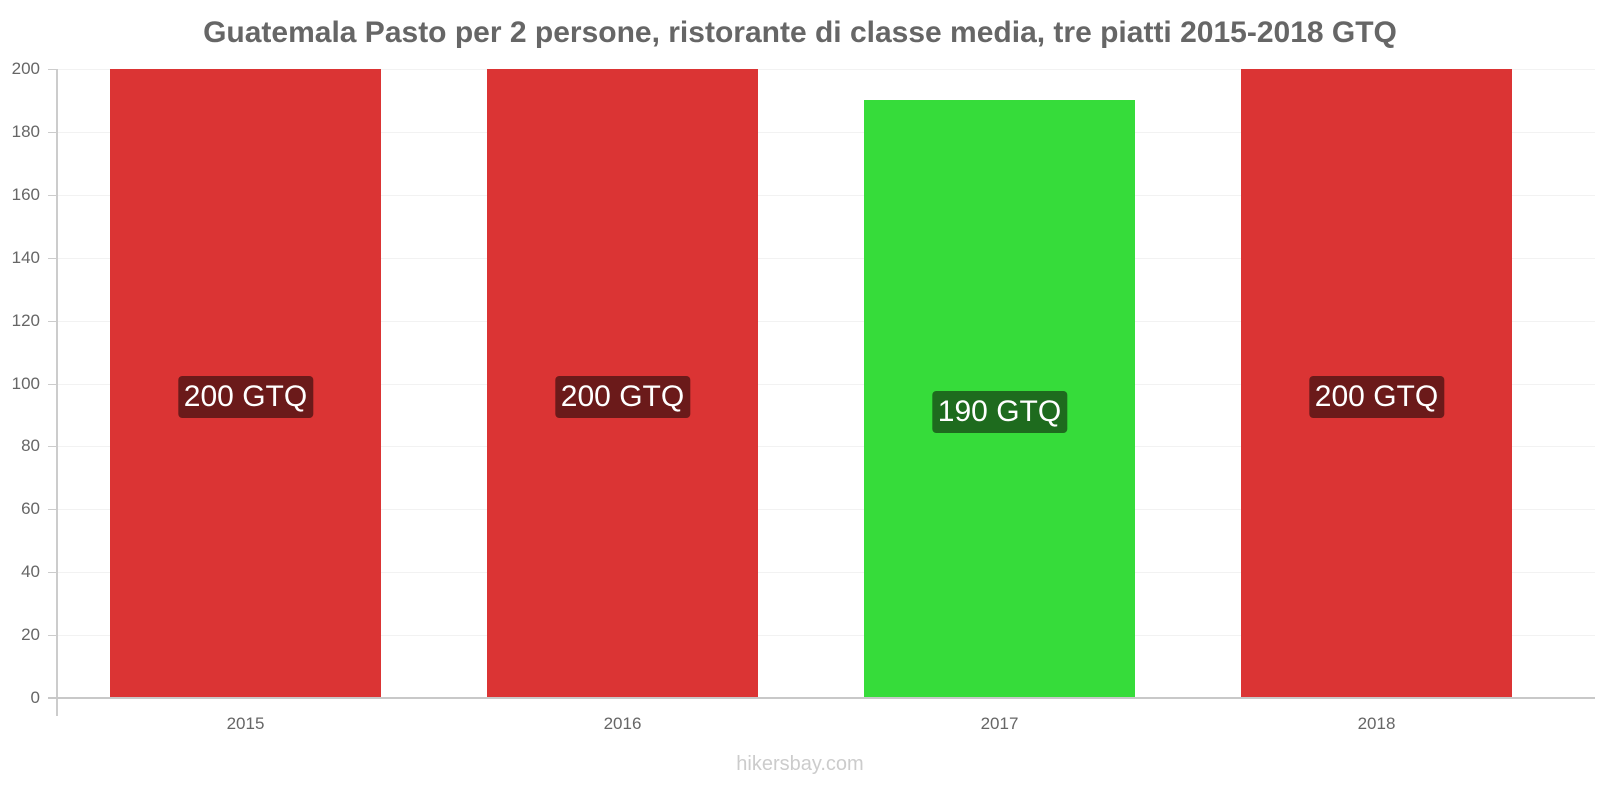 This screenshot has width=1600, height=800. What do you see at coordinates (800, 764) in the screenshot?
I see `footer-watermark: hikersbay.com` at bounding box center [800, 764].